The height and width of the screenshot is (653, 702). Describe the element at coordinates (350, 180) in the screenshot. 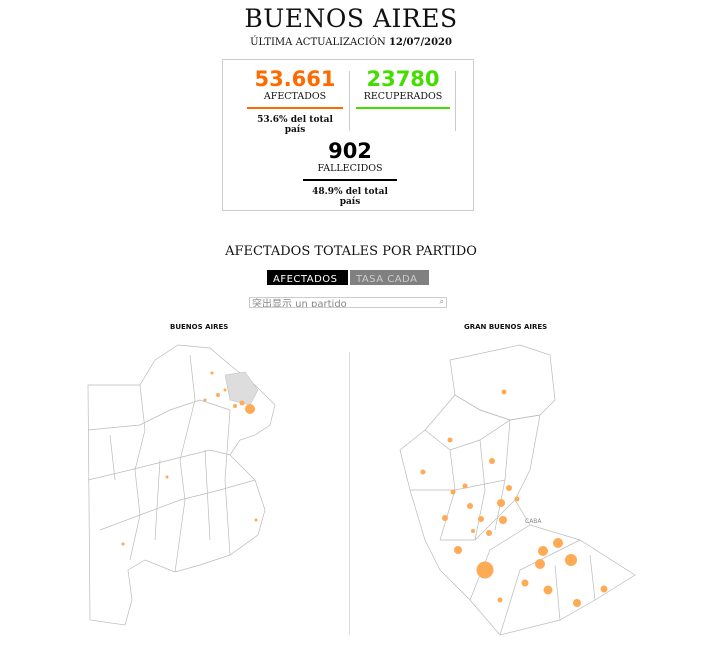

I see `fallecidos-bar` at that location.